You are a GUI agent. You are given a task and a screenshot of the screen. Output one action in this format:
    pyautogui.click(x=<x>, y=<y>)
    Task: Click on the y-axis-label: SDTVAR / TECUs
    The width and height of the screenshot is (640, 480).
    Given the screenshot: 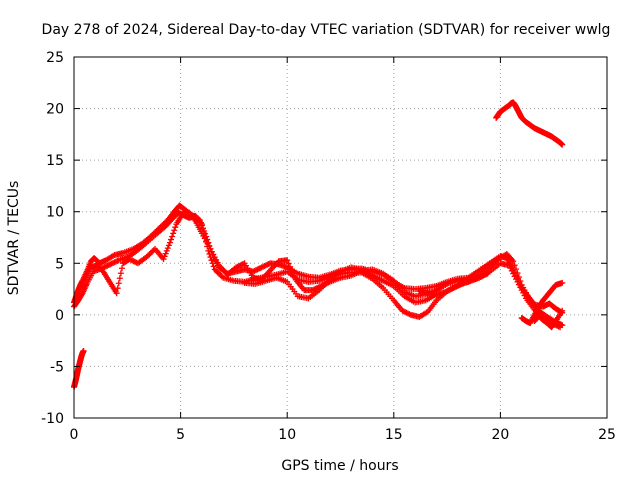 What is the action you would take?
    pyautogui.click(x=14, y=238)
    